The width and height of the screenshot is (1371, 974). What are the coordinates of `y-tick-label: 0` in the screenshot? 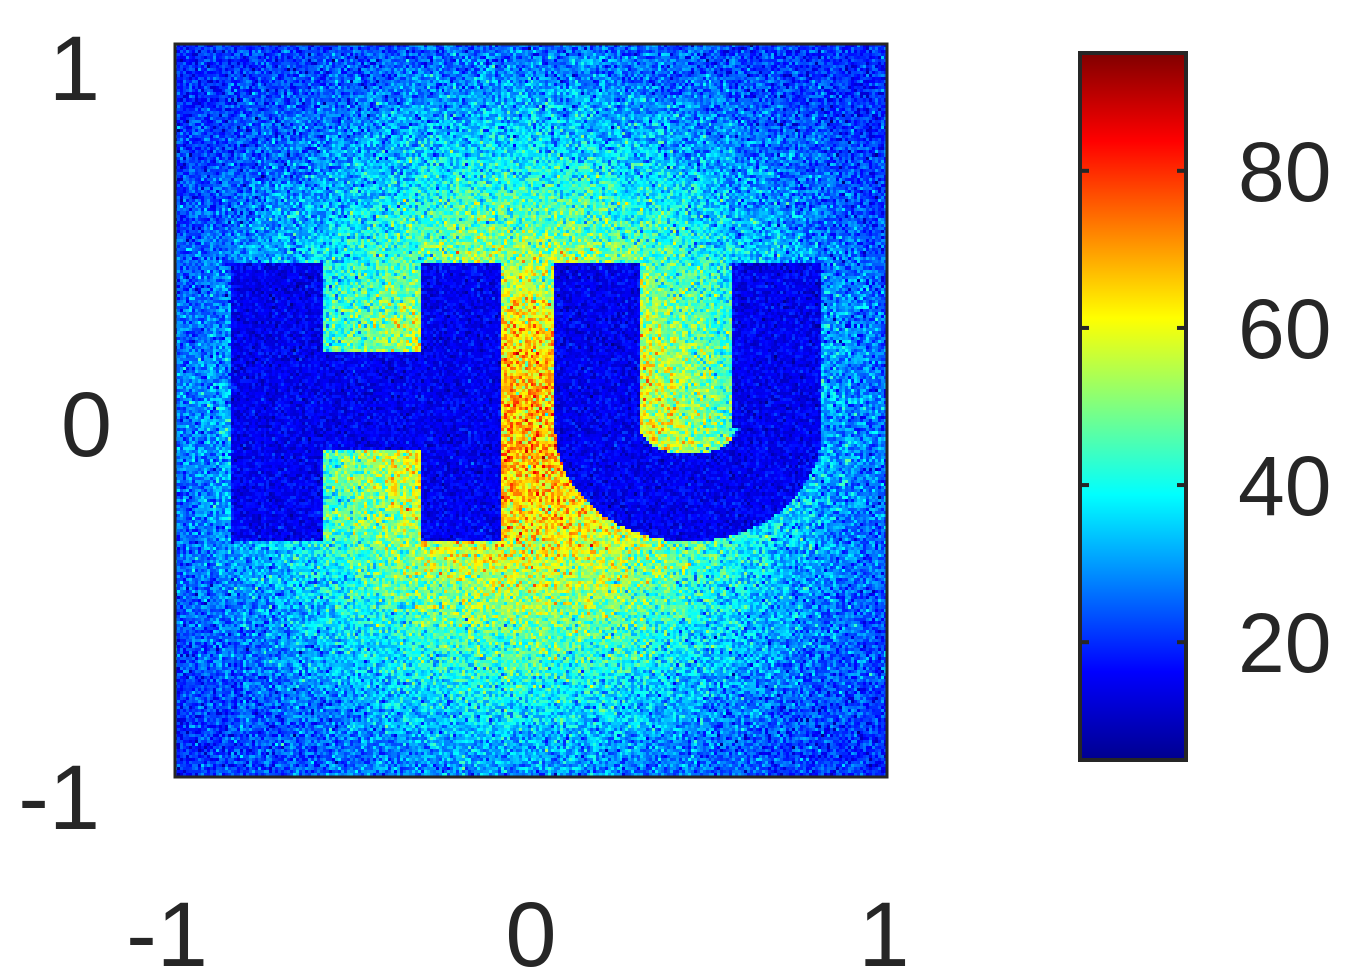 It's located at (86, 425).